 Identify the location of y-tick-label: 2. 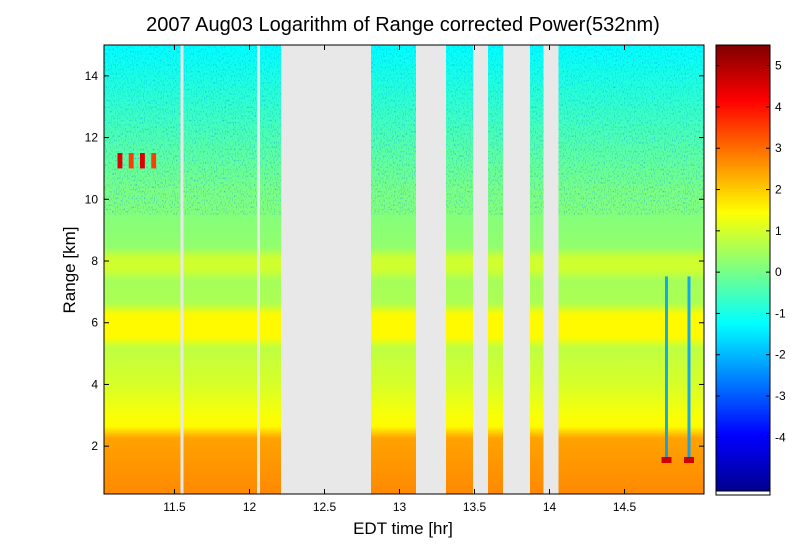
(94, 446).